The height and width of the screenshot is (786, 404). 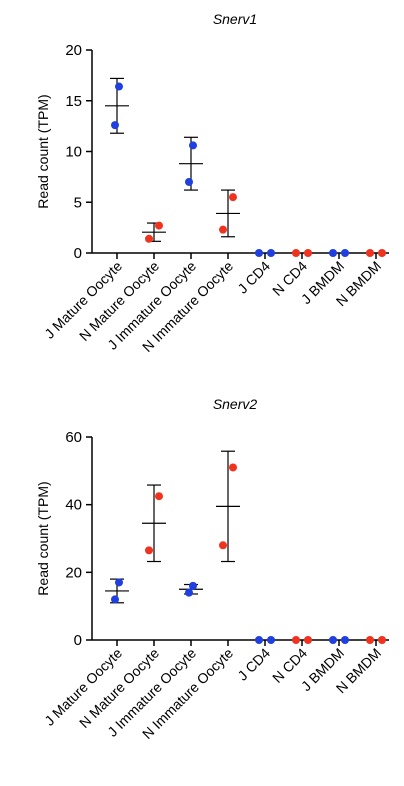 I want to click on y-tick-label: 15, so click(x=73, y=101).